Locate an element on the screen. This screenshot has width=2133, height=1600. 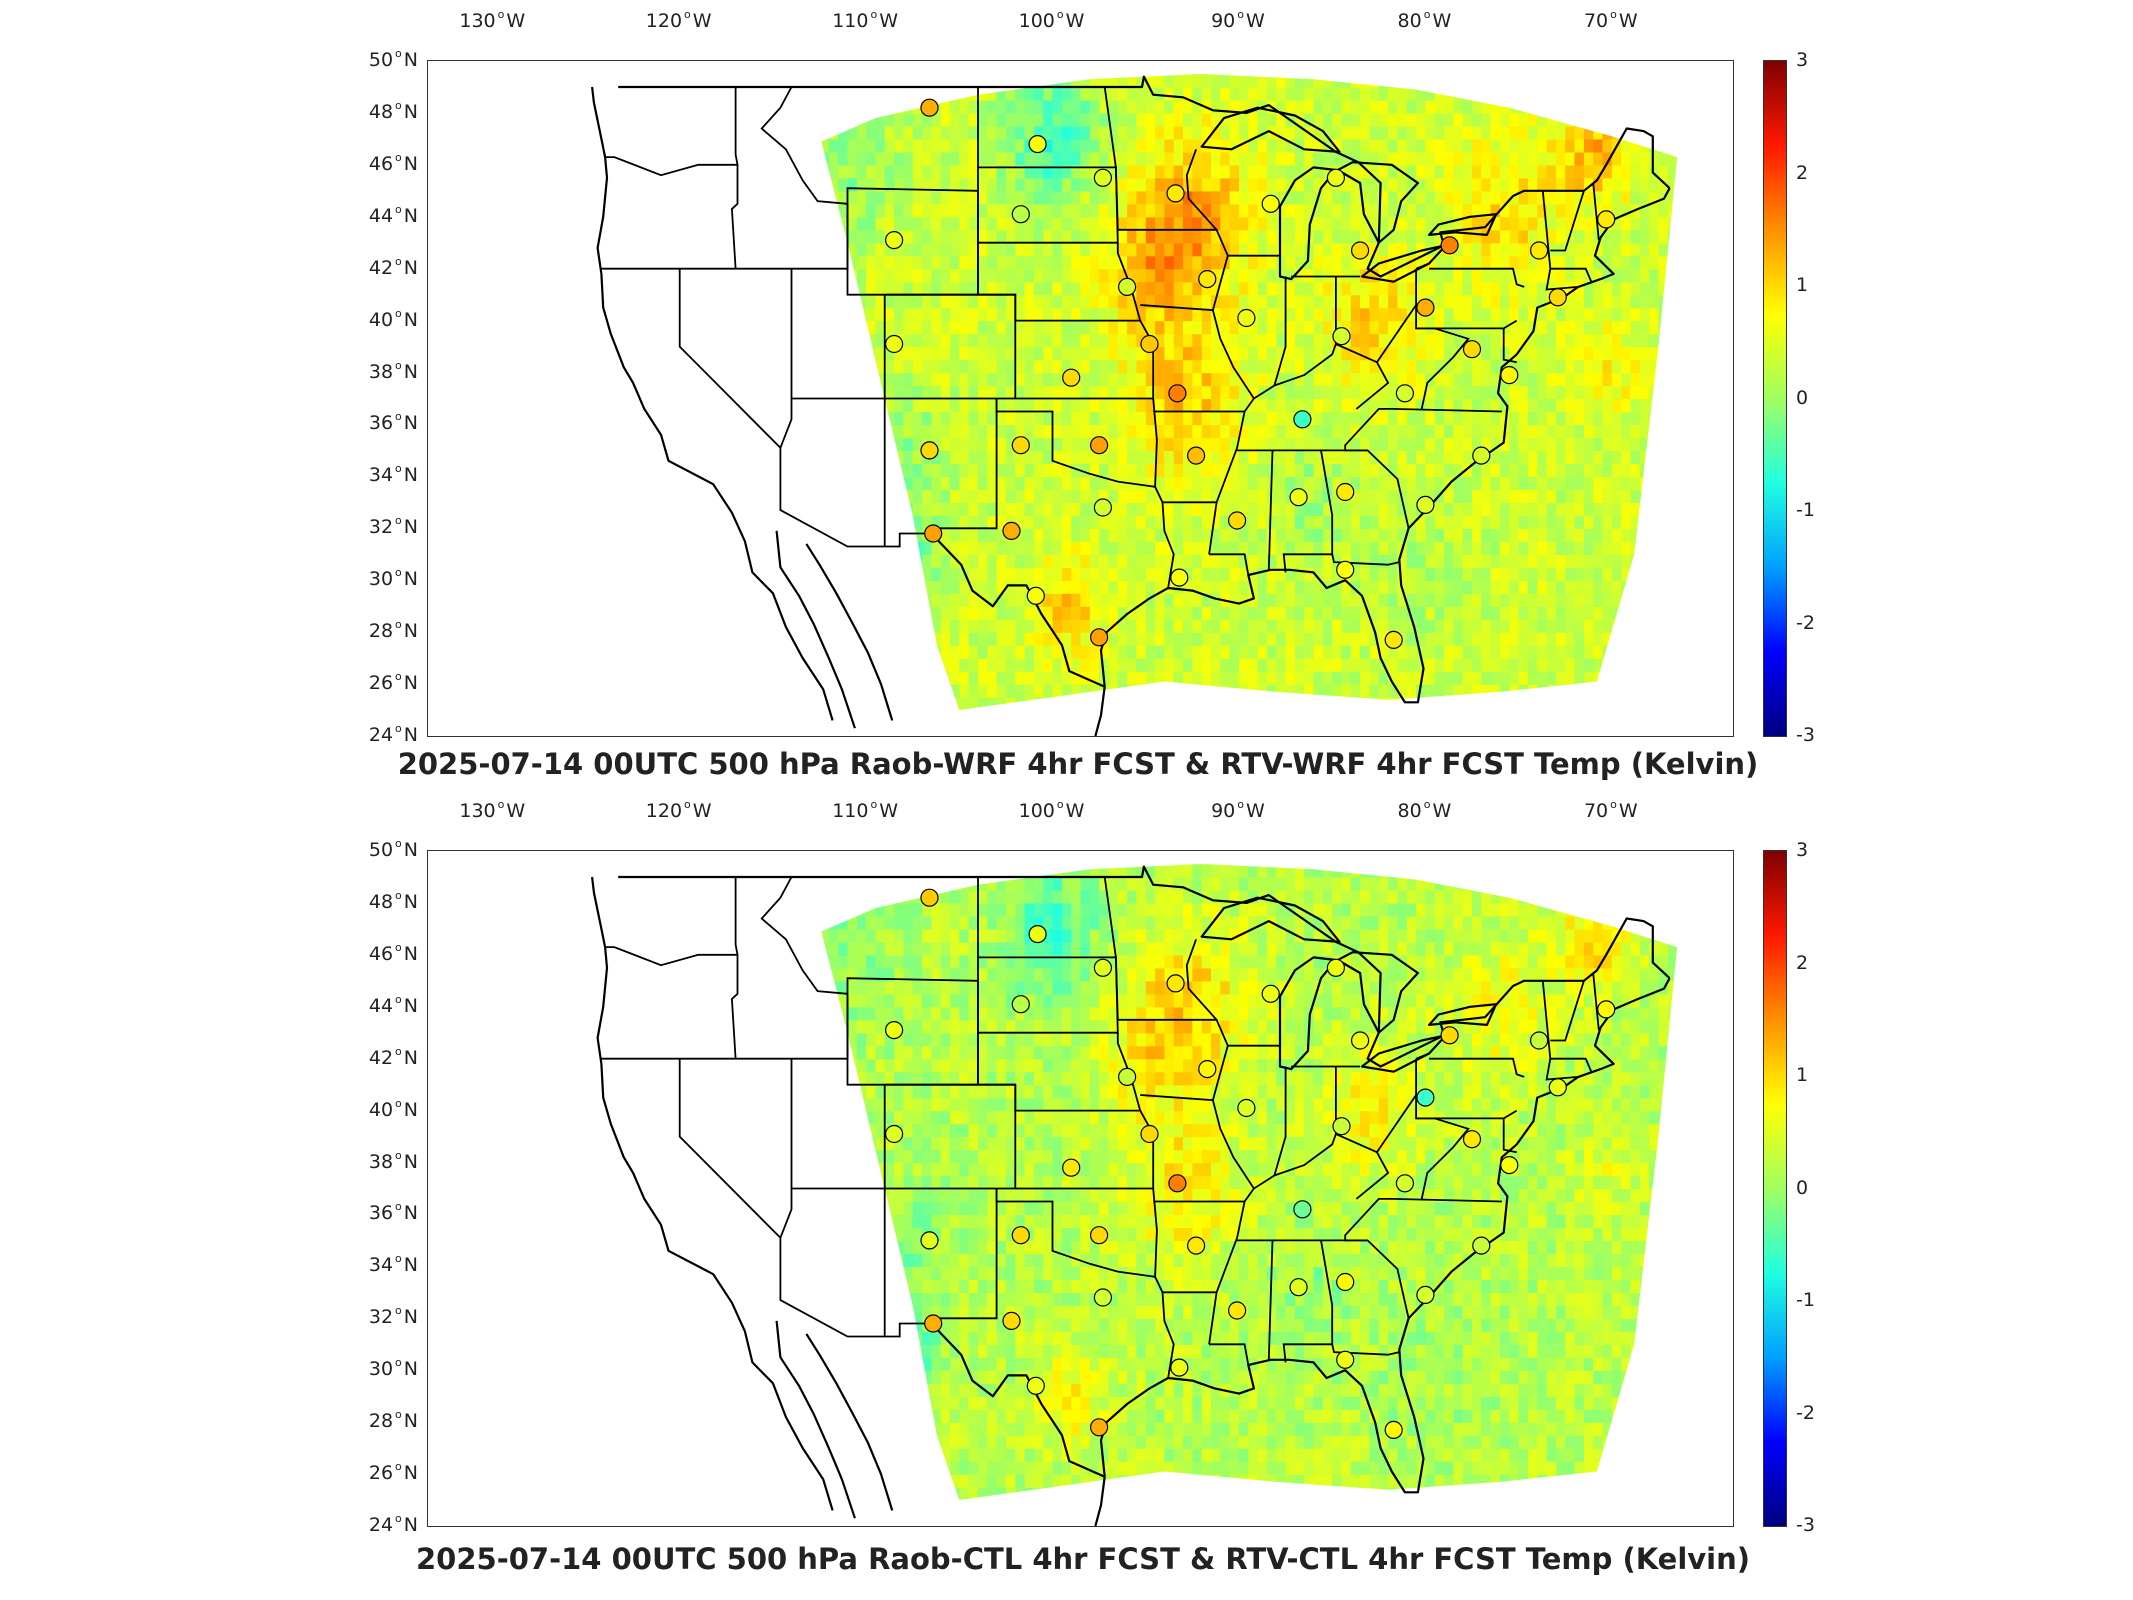
colorbar-tick-label: -2 is located at coordinates (1805, 622).